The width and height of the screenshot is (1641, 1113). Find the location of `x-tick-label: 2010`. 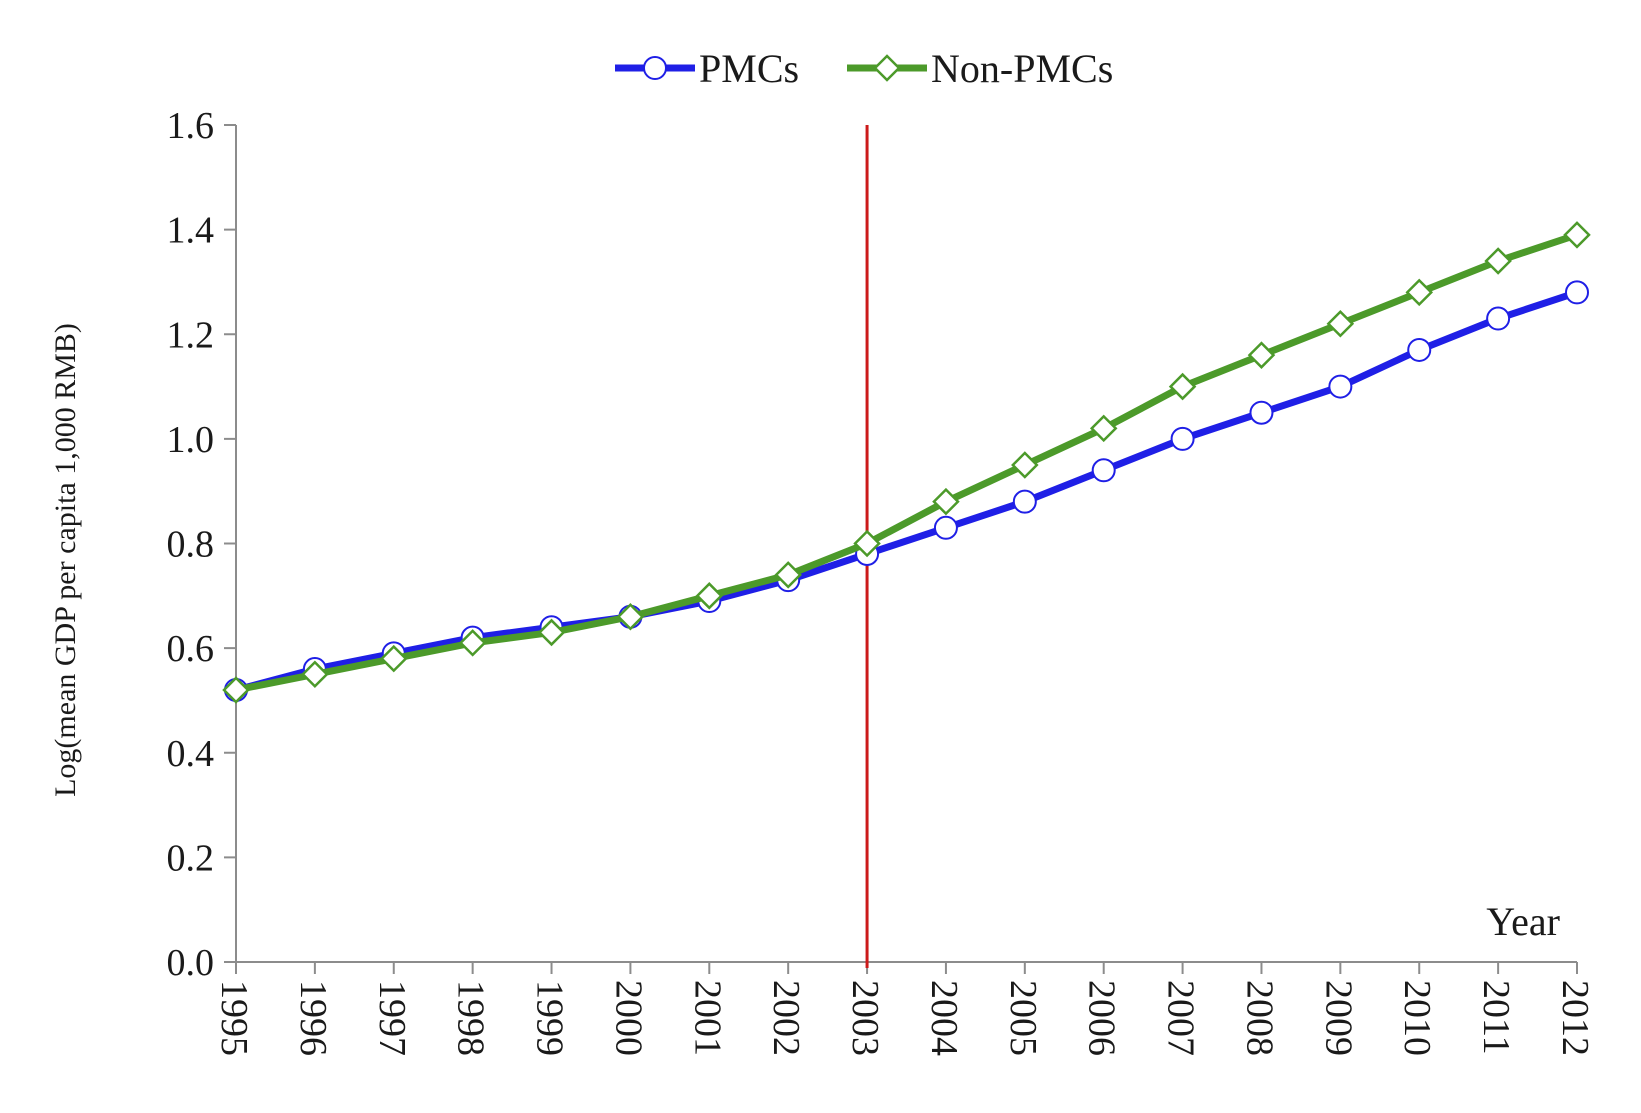

x-tick-label: 2010 is located at coordinates (1417, 1018).